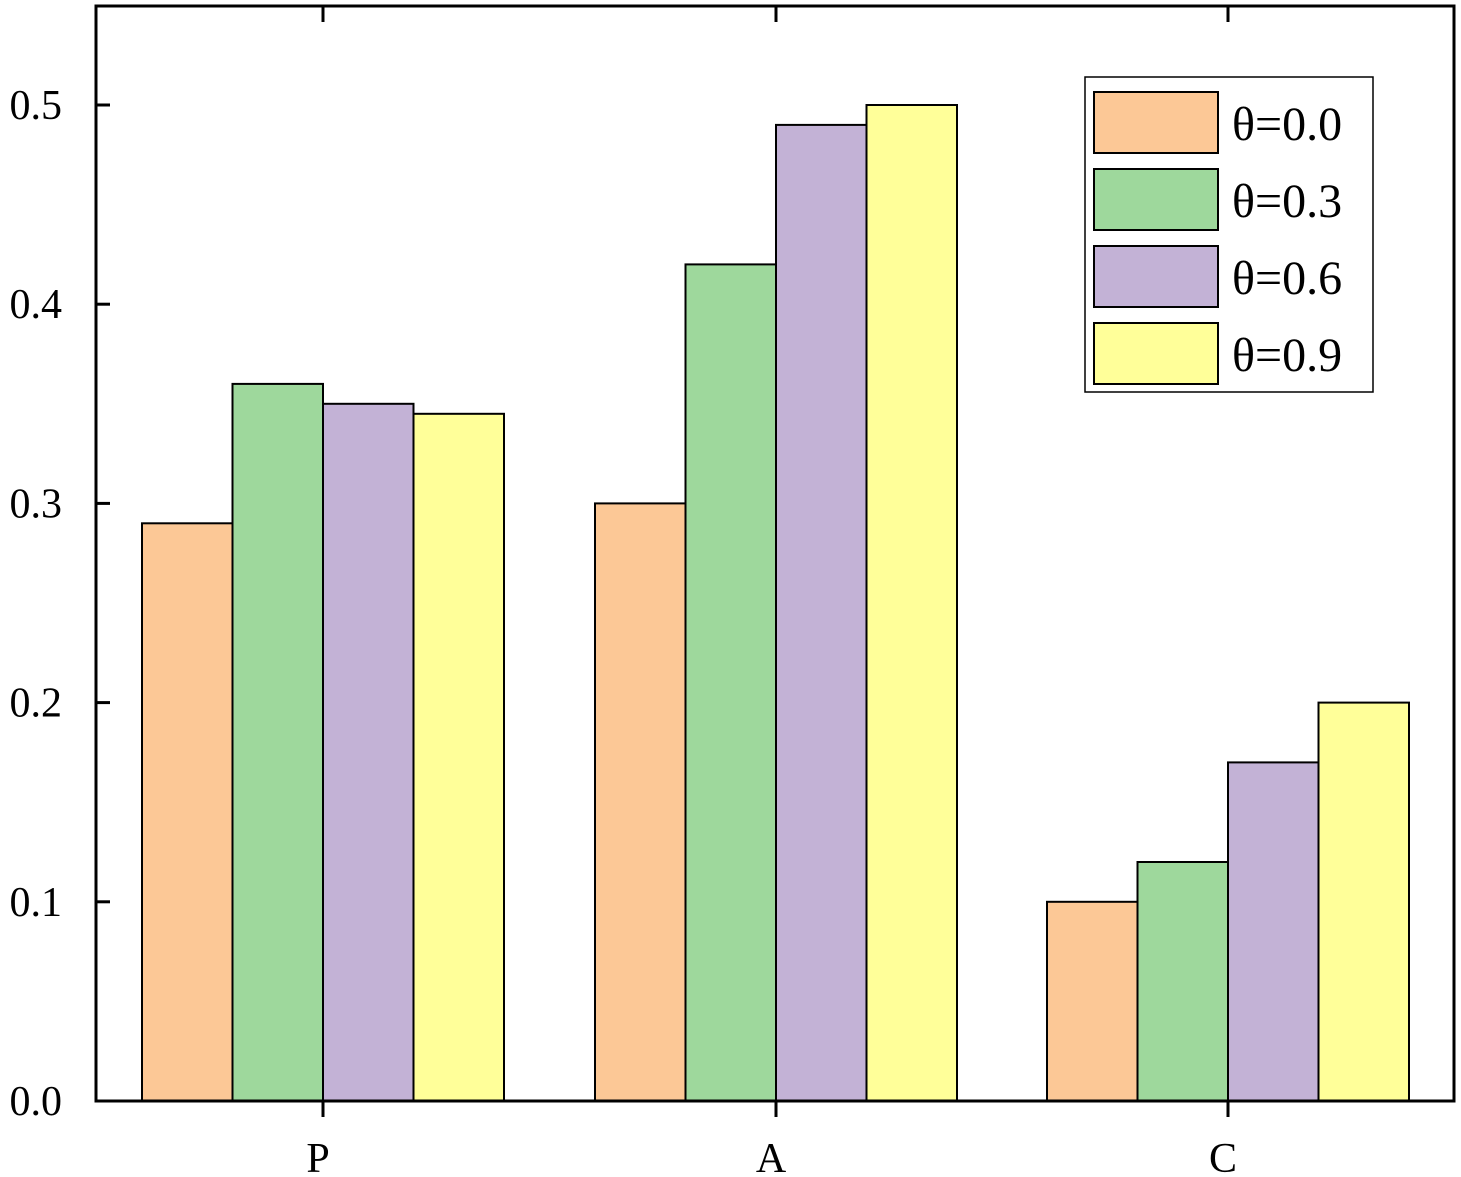 This screenshot has height=1177, width=1461. I want to click on y-tick-label: 0.1, so click(36, 903).